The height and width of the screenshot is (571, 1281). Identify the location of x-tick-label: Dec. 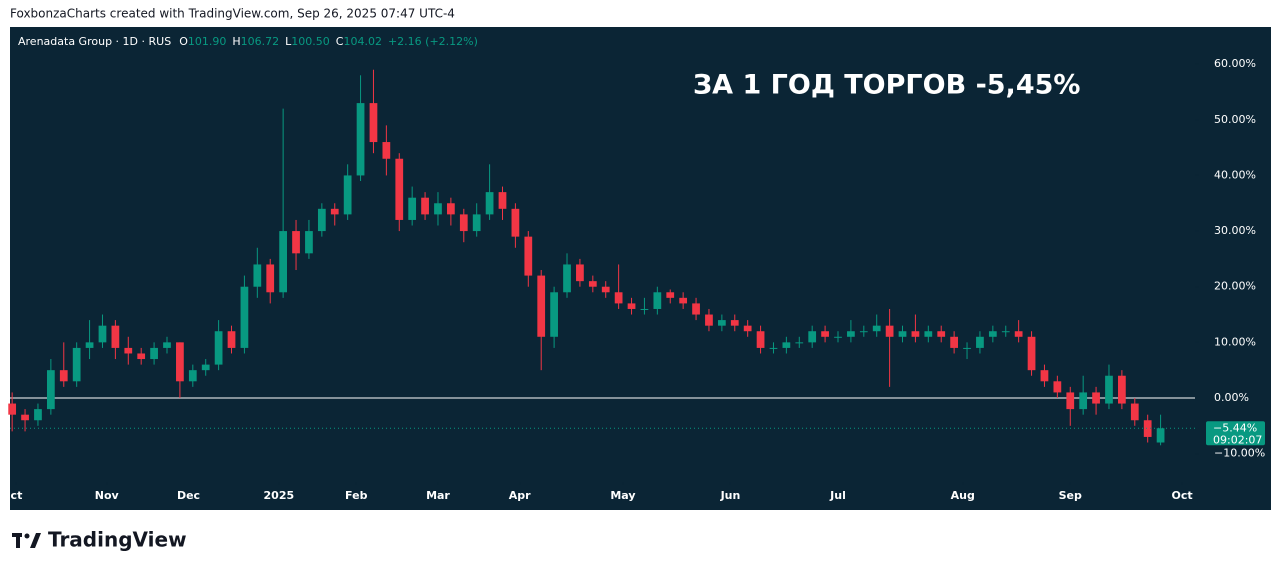
(188, 495).